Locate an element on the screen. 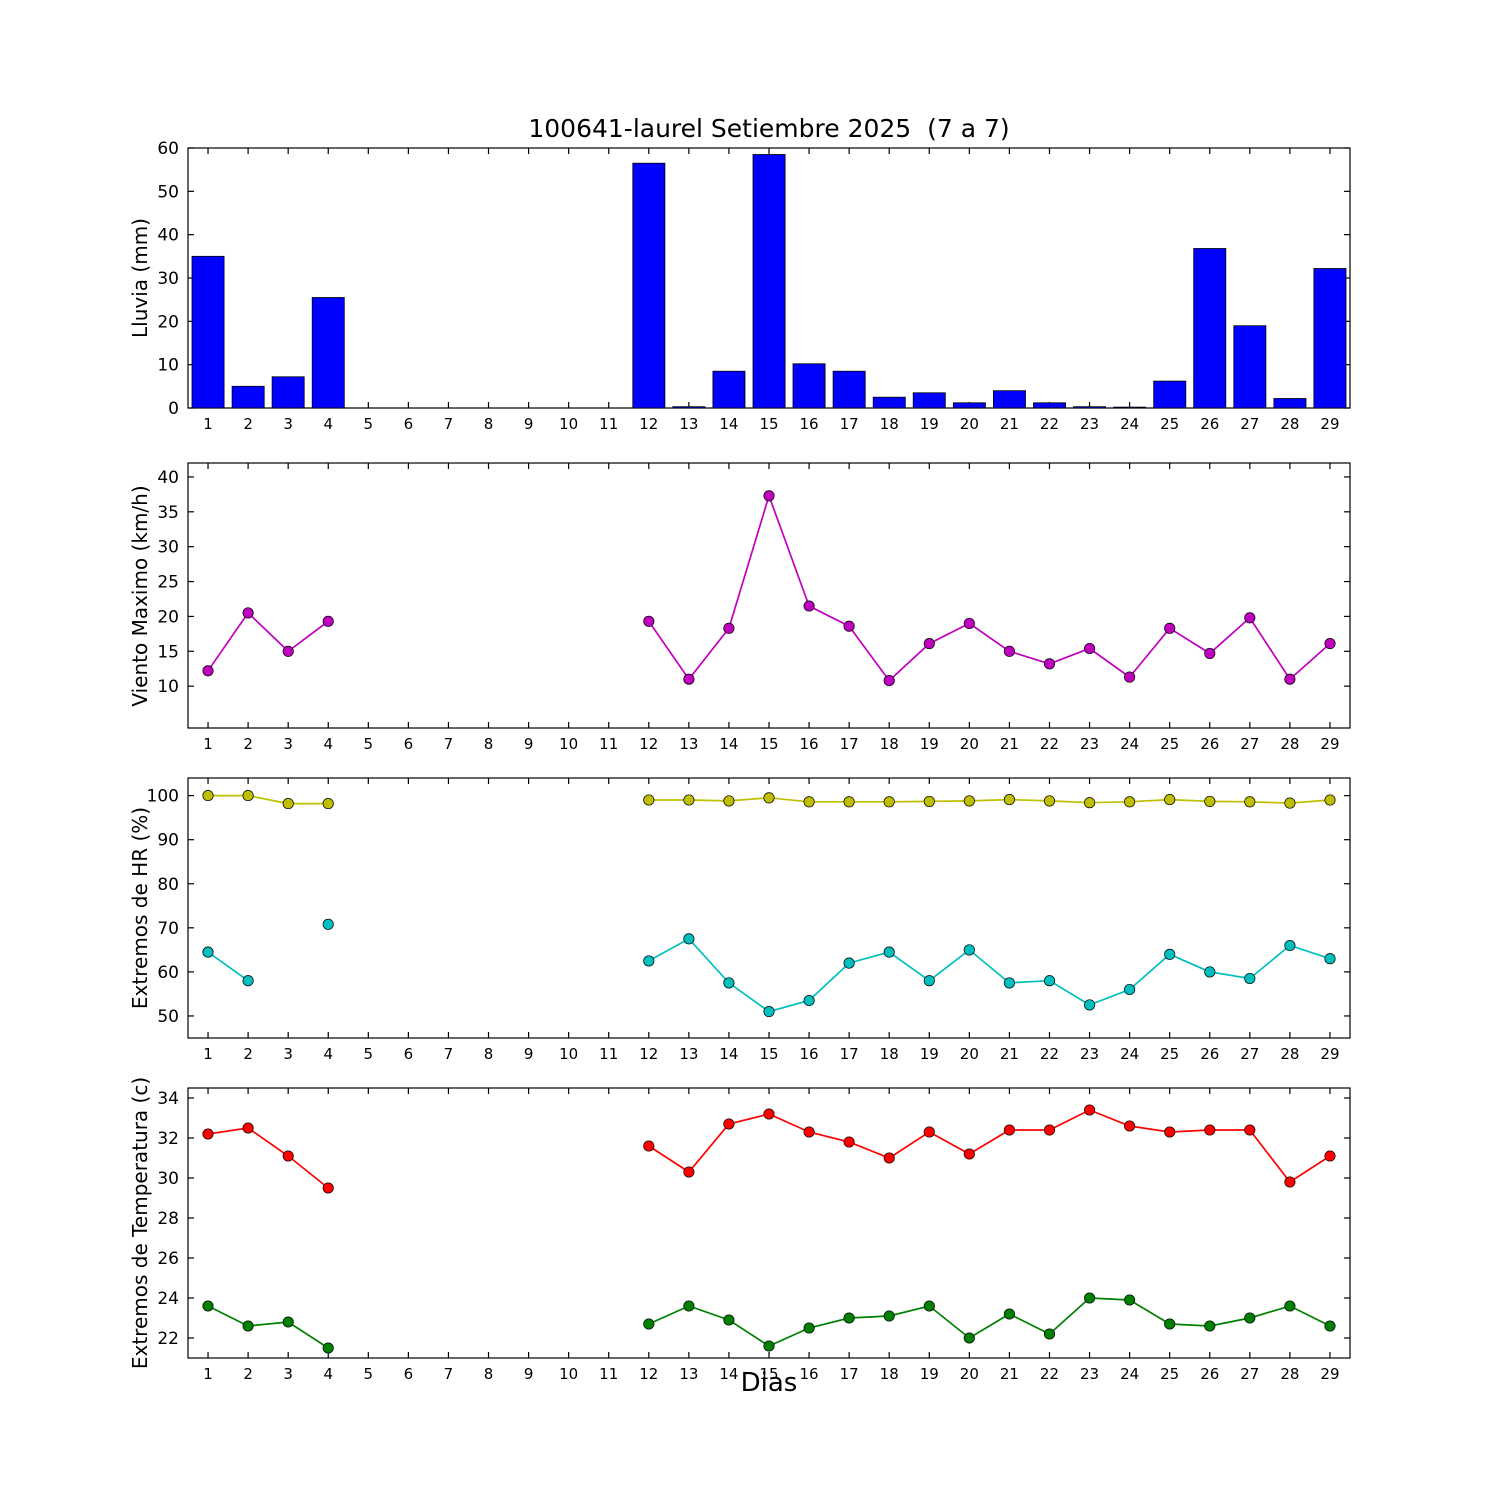 The image size is (1500, 1500). y-tick-label: 35 is located at coordinates (168, 513).